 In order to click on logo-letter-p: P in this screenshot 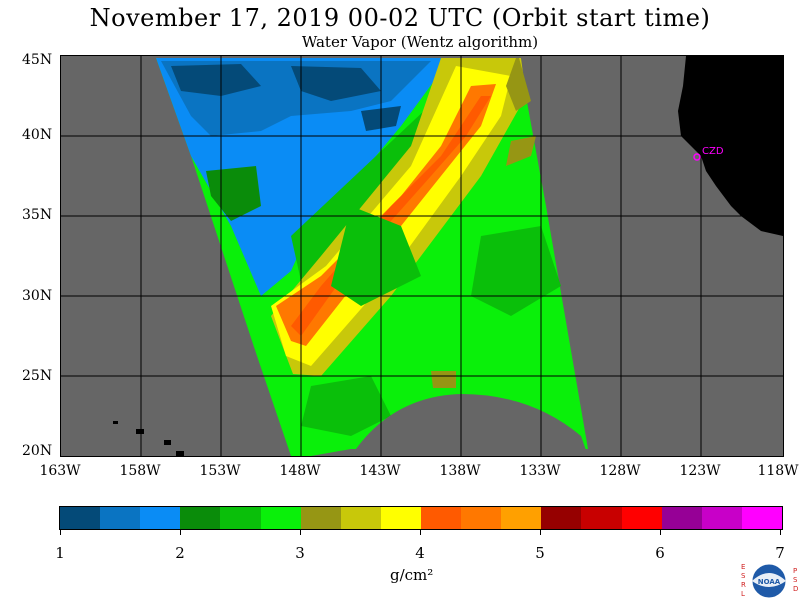, I will do `click(795, 571)`.